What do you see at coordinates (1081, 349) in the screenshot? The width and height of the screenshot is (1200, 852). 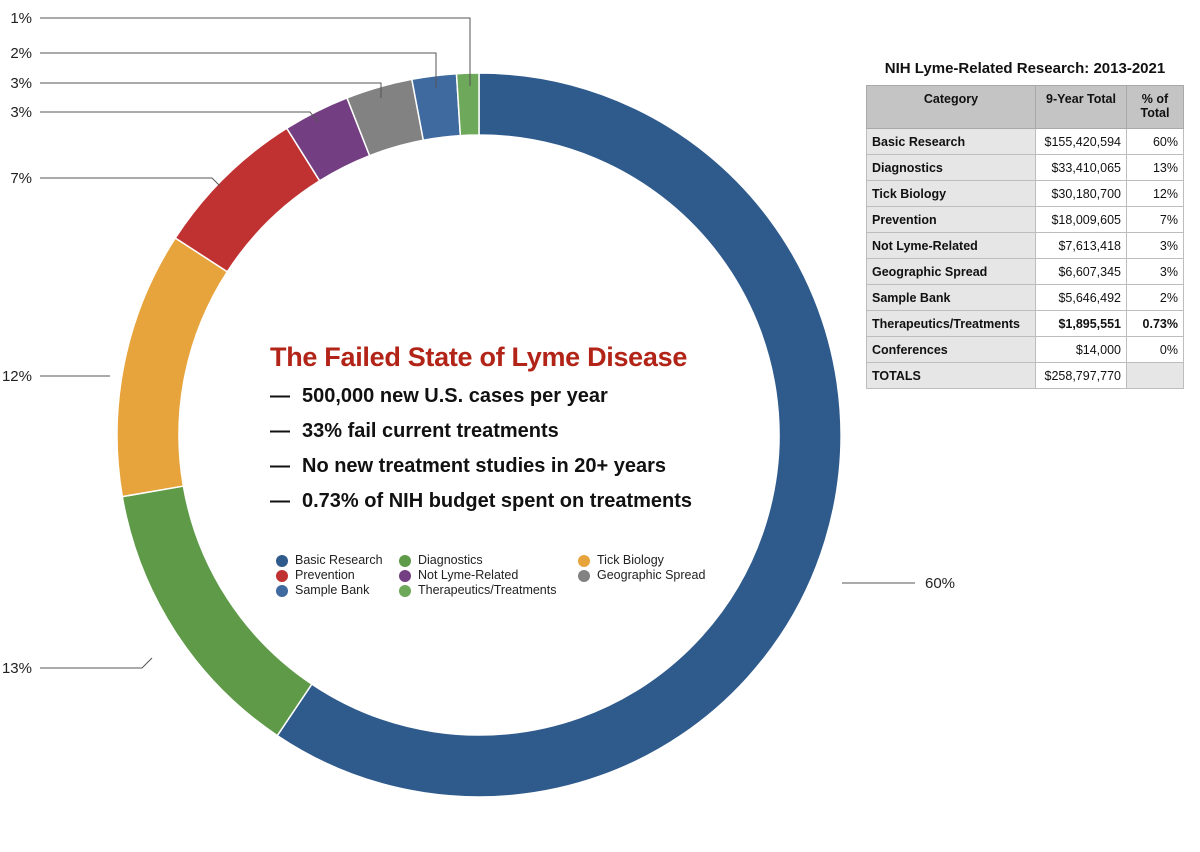 I see `cell-total: $14,000` at bounding box center [1081, 349].